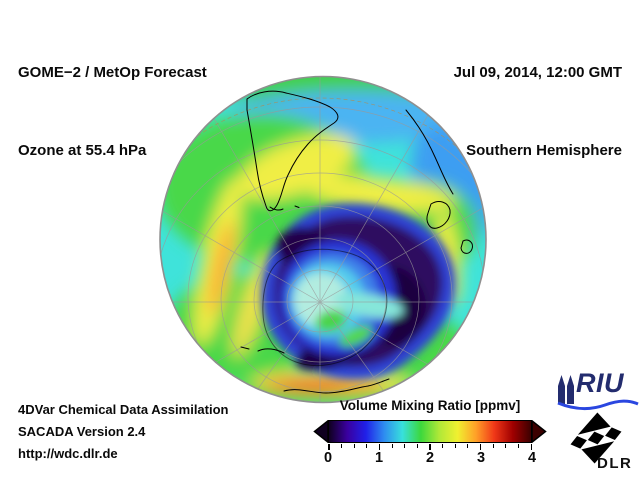 The height and width of the screenshot is (480, 640). Describe the element at coordinates (430, 405) in the screenshot. I see `colorbar-title: Volume Mixing Ratio [ppmv]` at that location.